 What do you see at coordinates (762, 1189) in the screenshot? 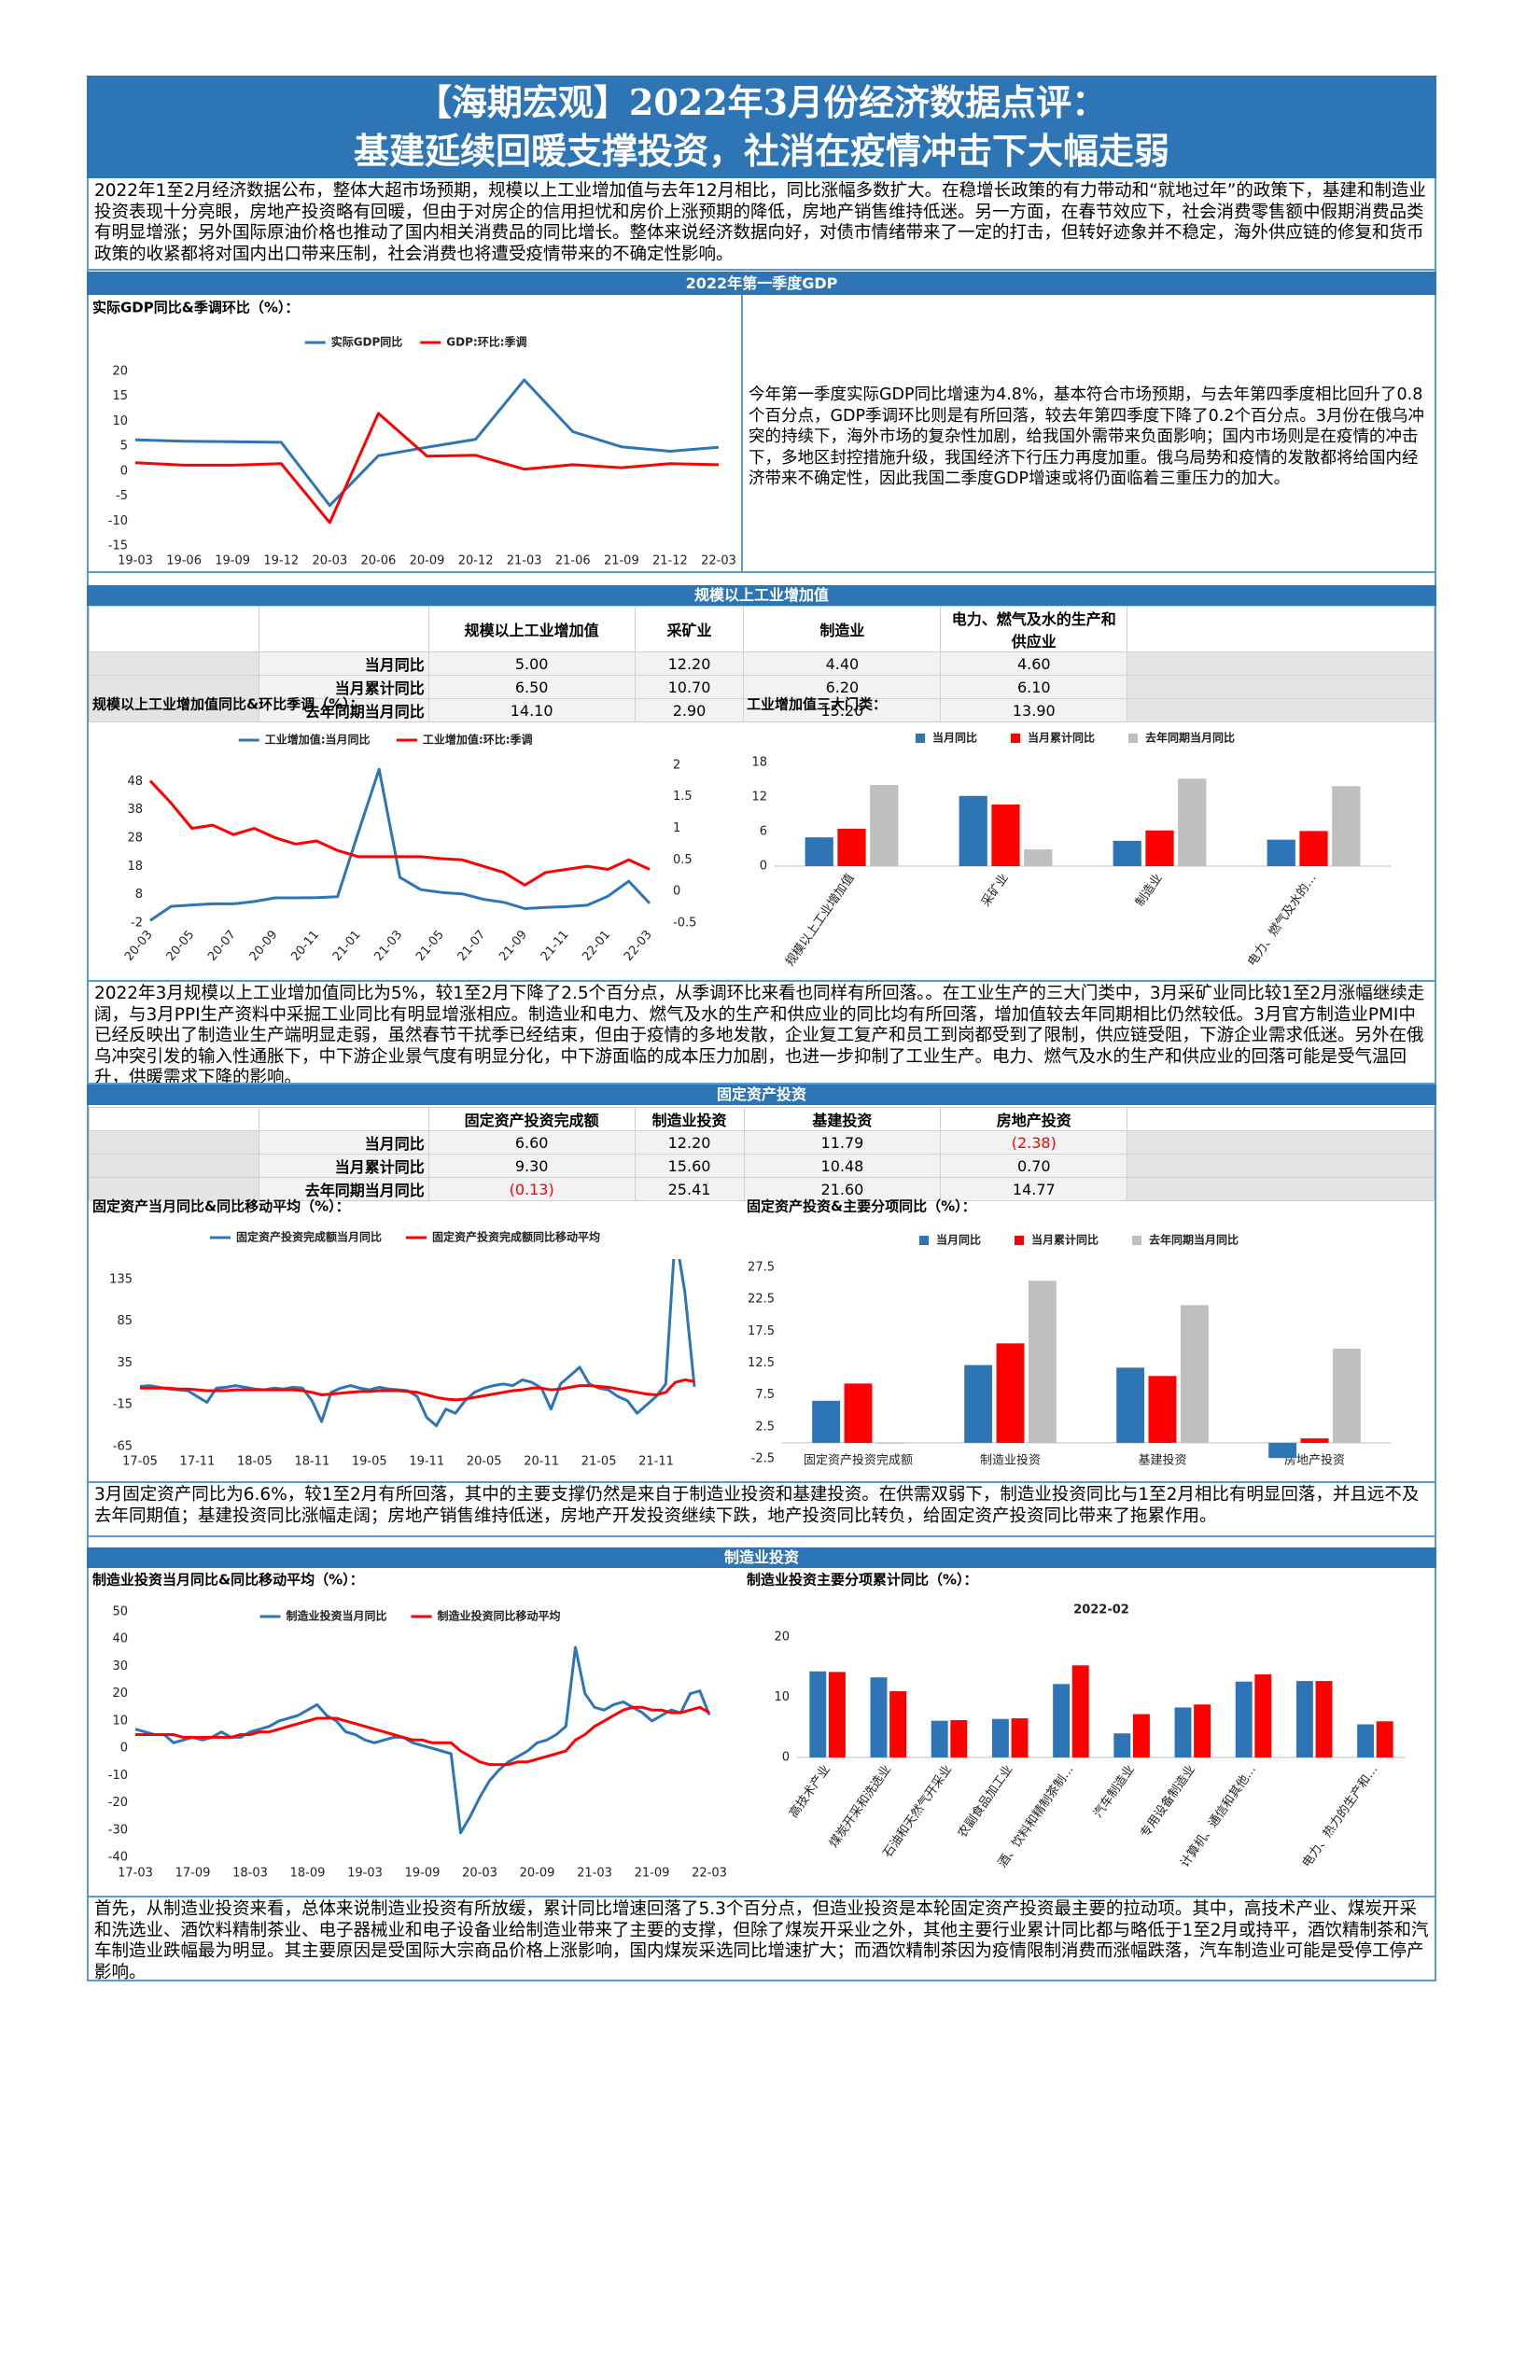
I see `table-row: 去年同期当月同比 (0.13) 25.41 21.60 14.77` at bounding box center [762, 1189].